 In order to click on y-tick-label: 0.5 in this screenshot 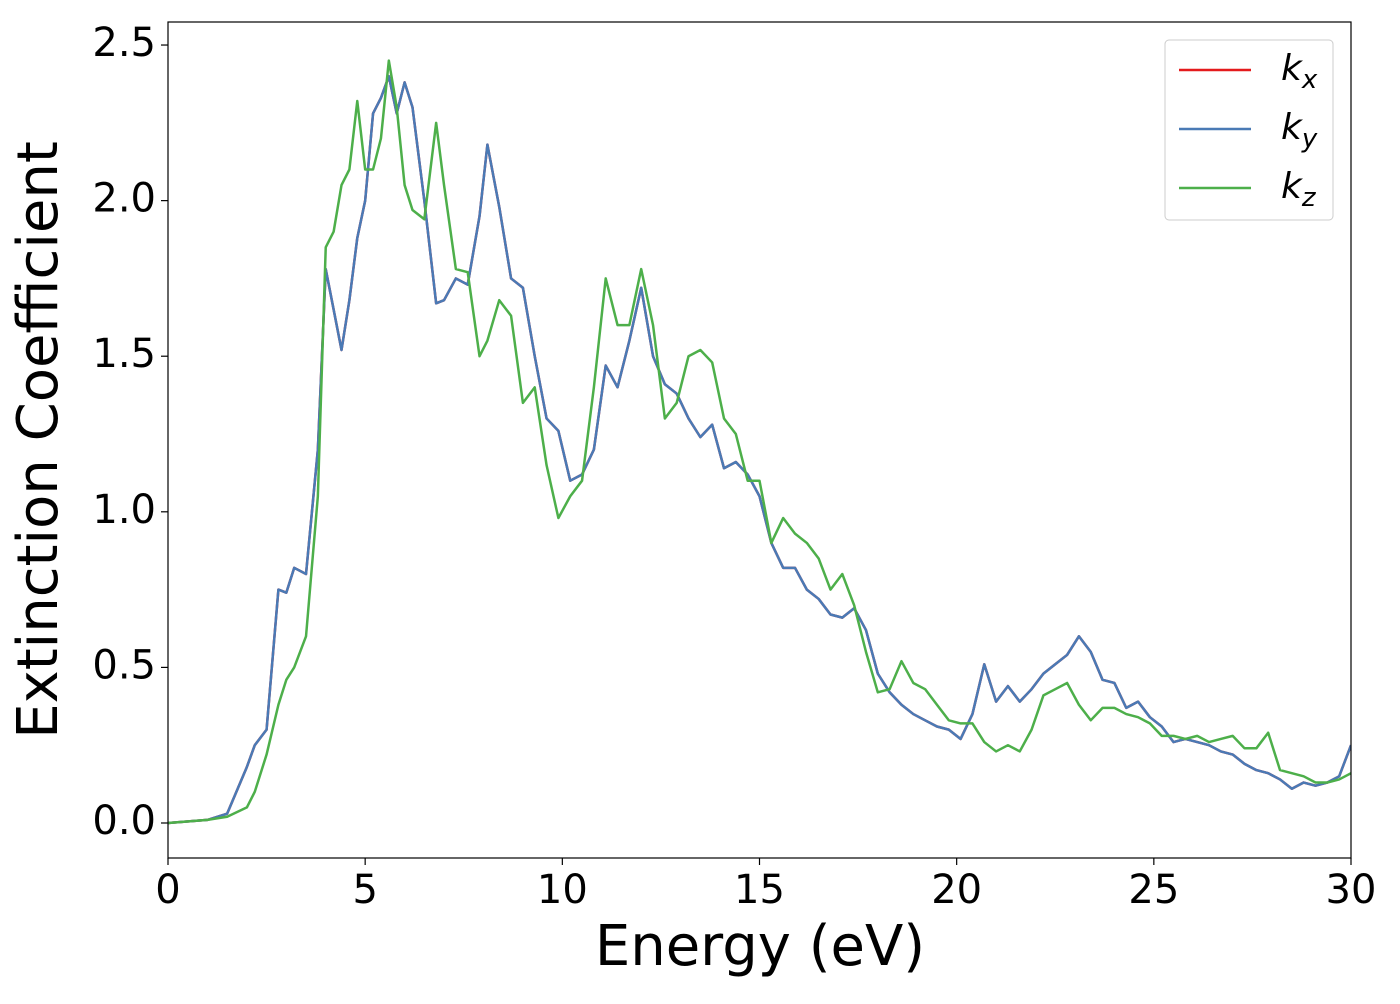, I will do `click(124, 665)`.